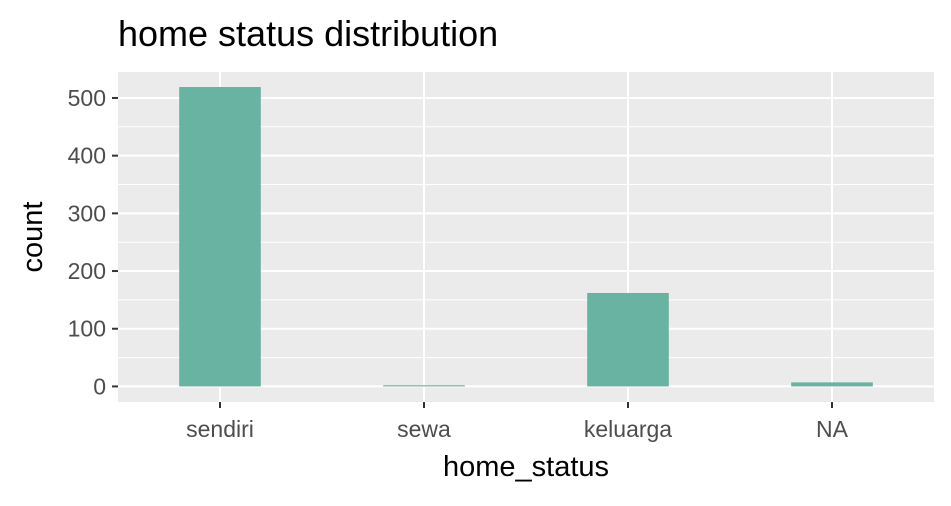 The image size is (951, 506). Describe the element at coordinates (87, 271) in the screenshot. I see `y-tick-label: 200` at that location.